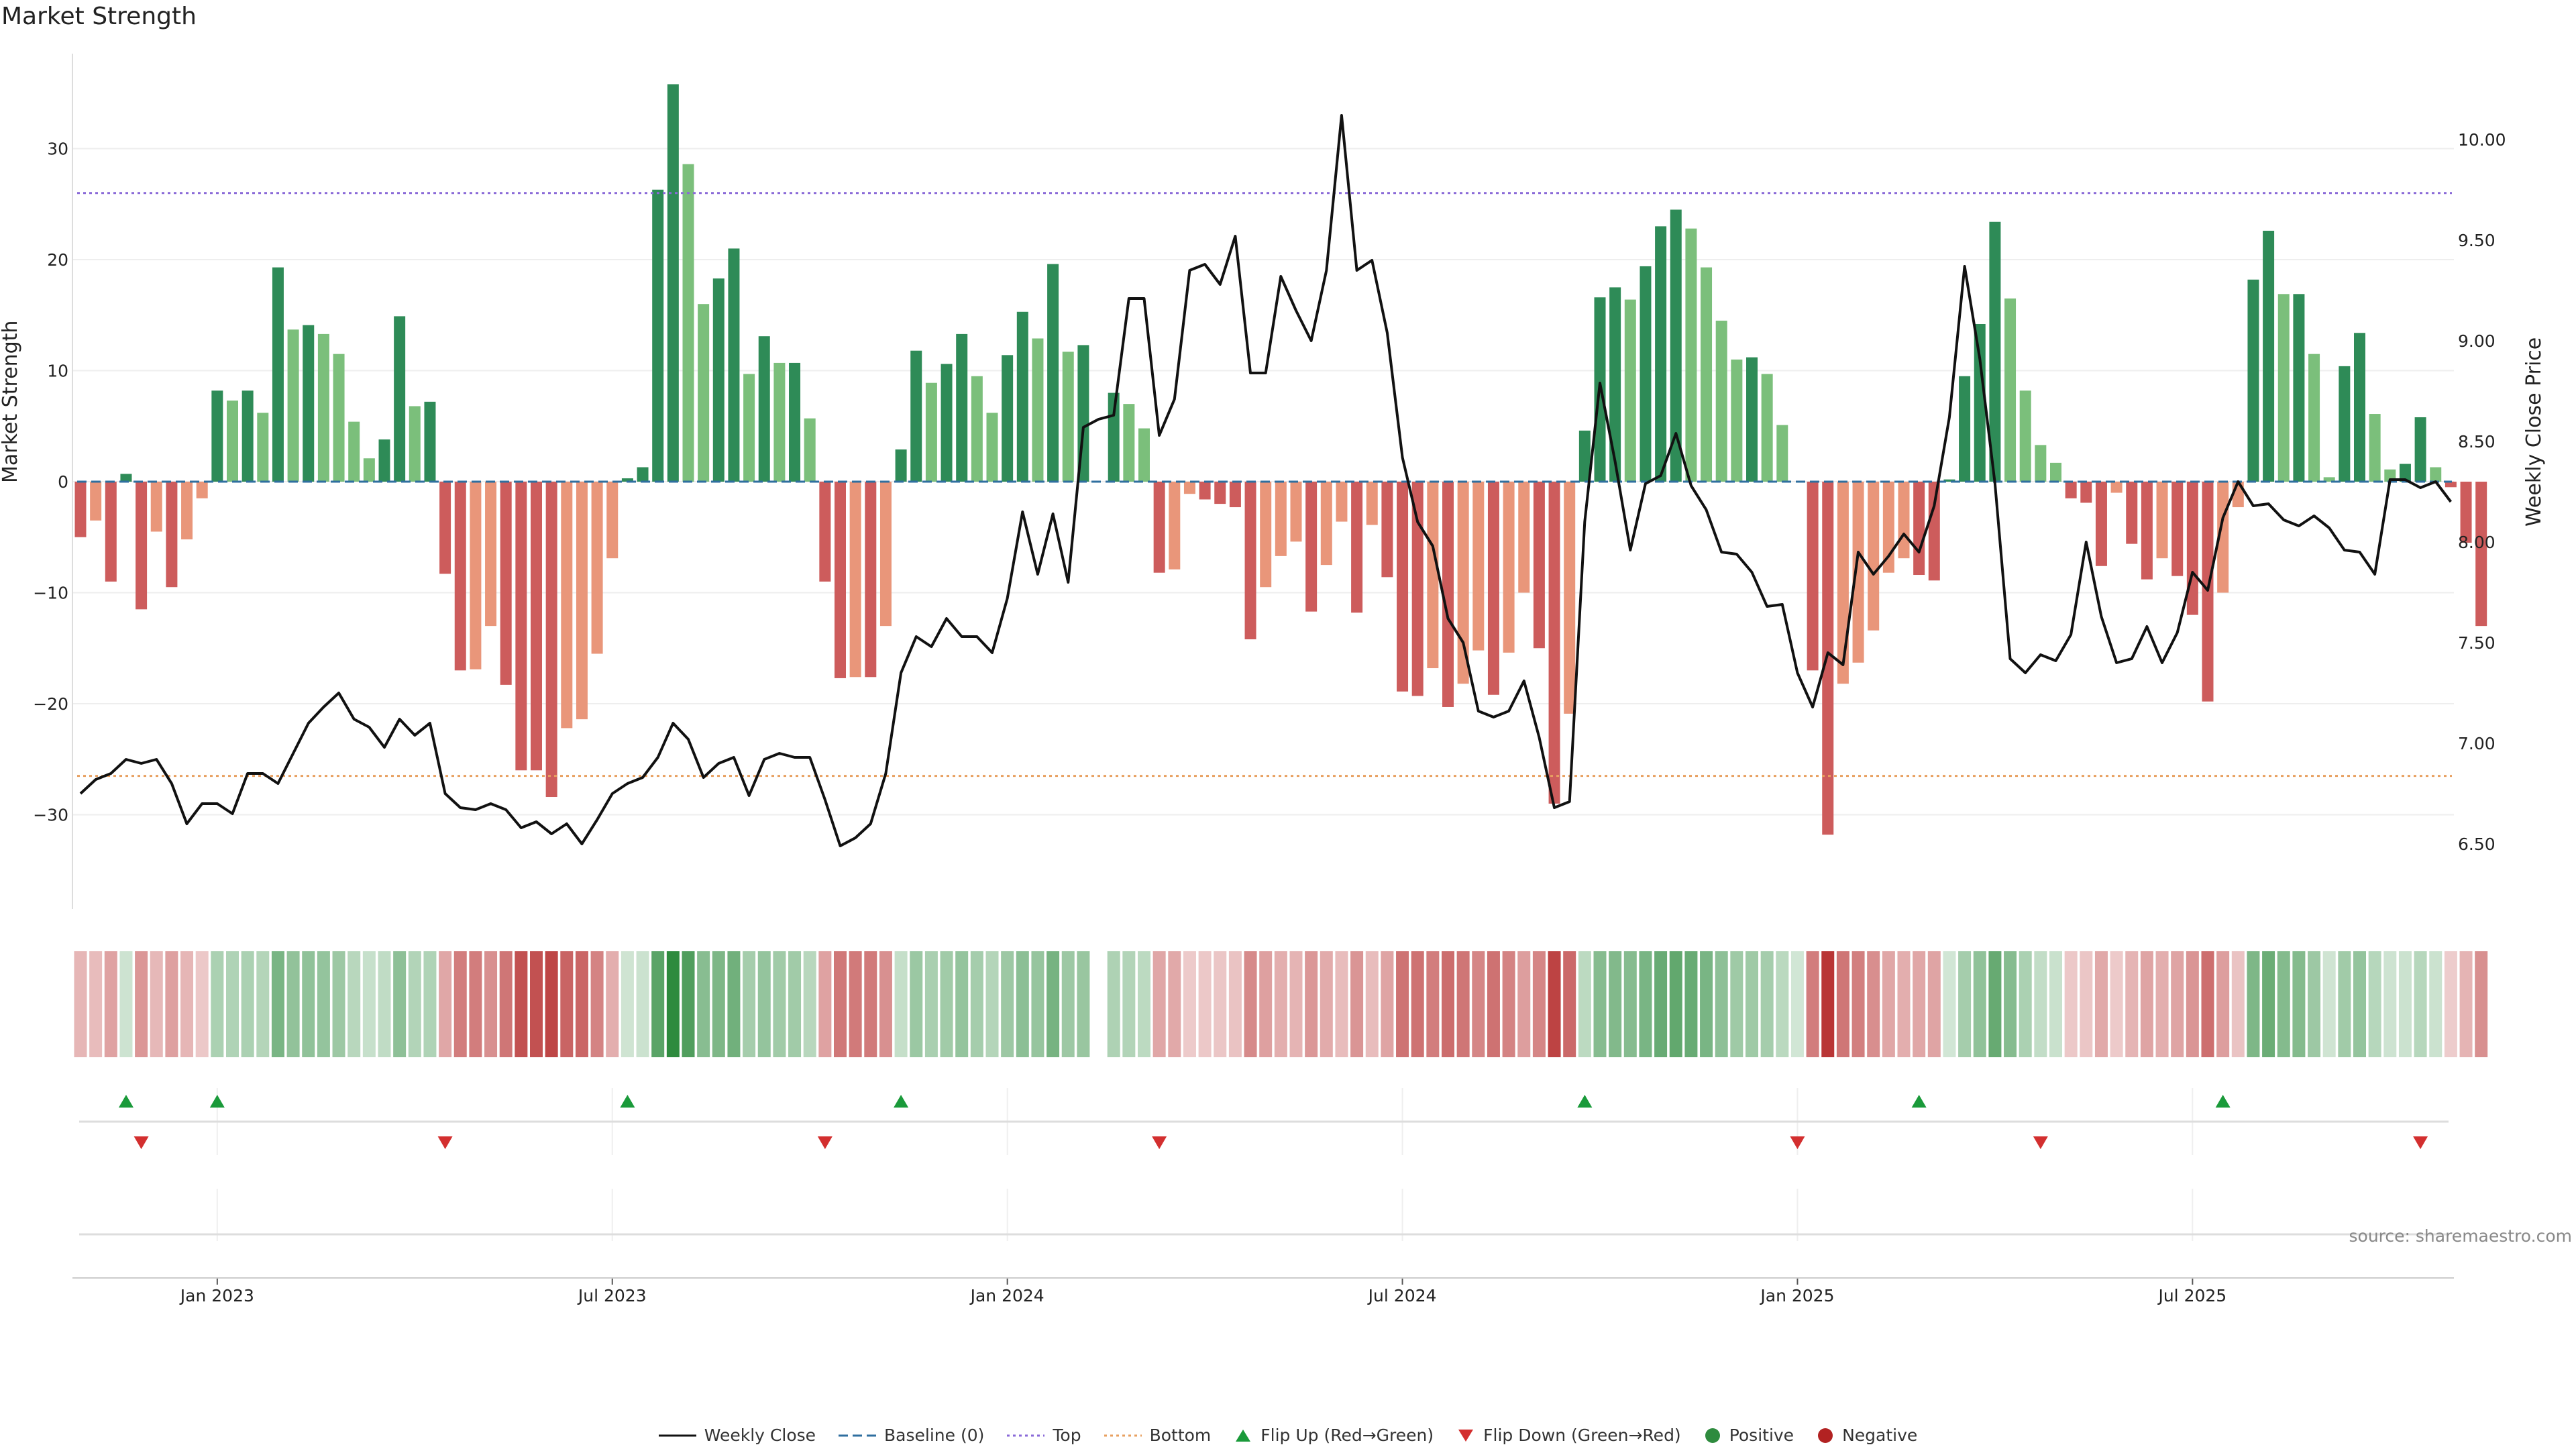  I want to click on legend-label: Flip Up (Red→Green), so click(1347, 1435).